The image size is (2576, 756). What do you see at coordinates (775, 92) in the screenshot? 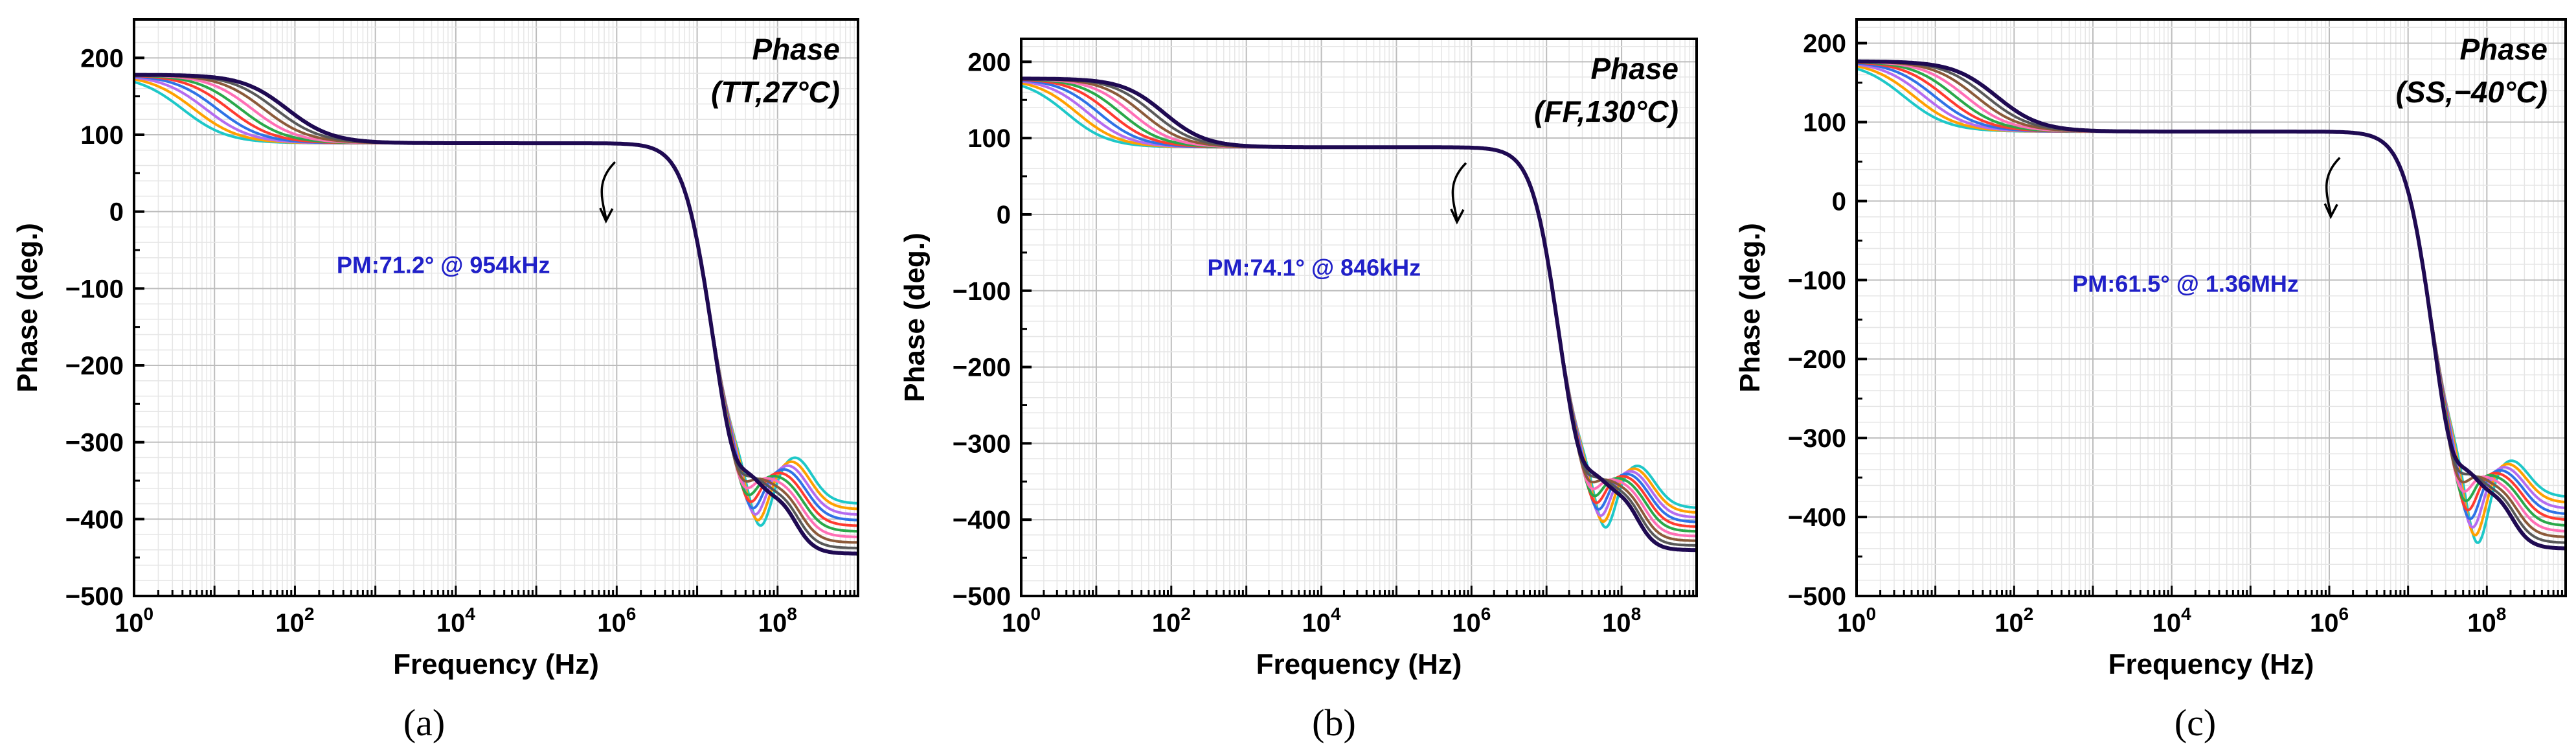
I see `chart-subtitle: (TT,27°C)` at bounding box center [775, 92].